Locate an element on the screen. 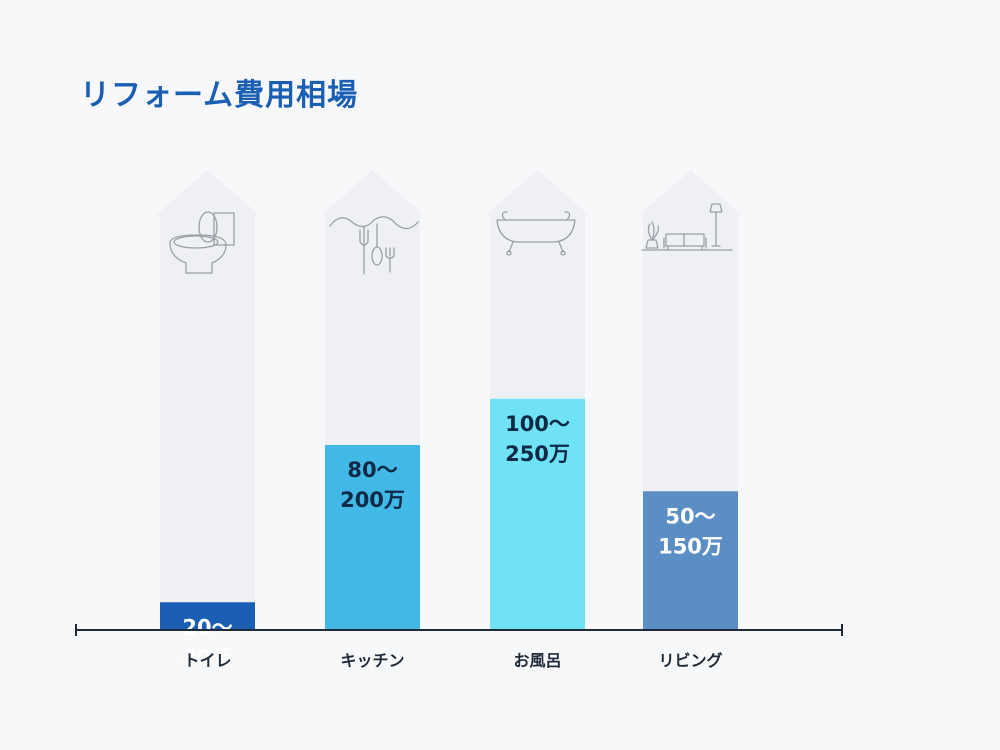  category-label: お風呂 is located at coordinates (537, 660).